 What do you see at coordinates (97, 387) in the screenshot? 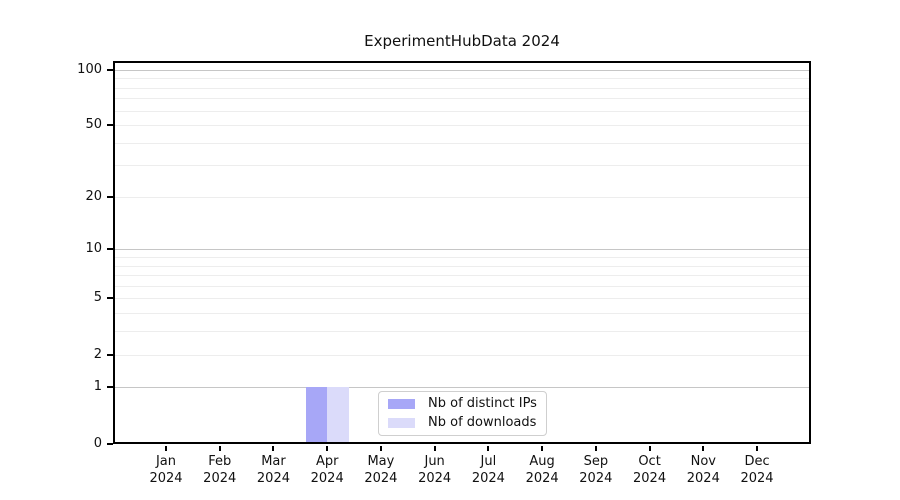
I see `y-tick-label: 1` at bounding box center [97, 387].